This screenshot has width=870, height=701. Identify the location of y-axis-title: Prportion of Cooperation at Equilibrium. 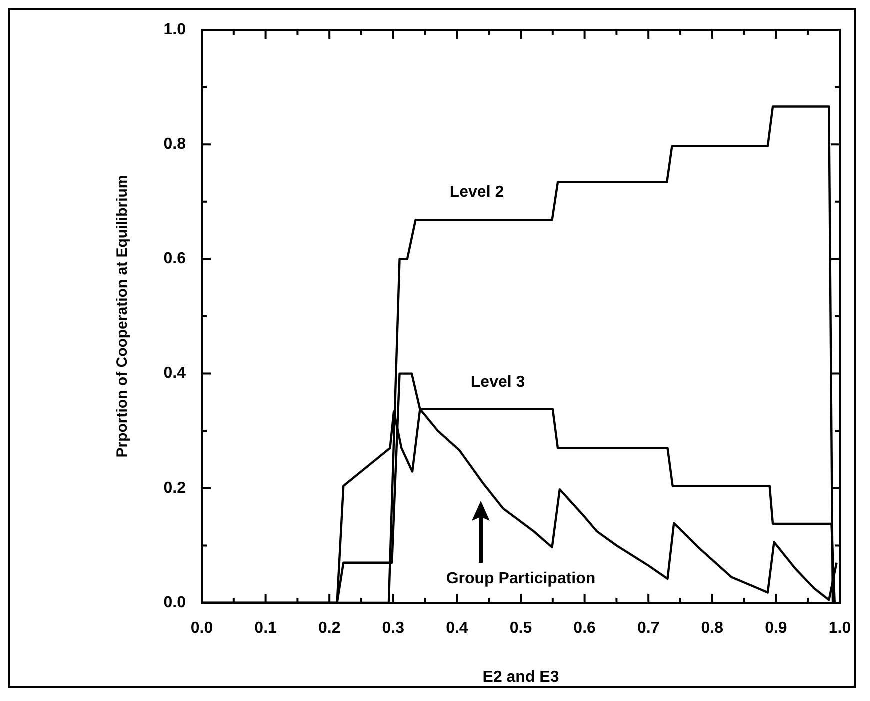
(123, 316).